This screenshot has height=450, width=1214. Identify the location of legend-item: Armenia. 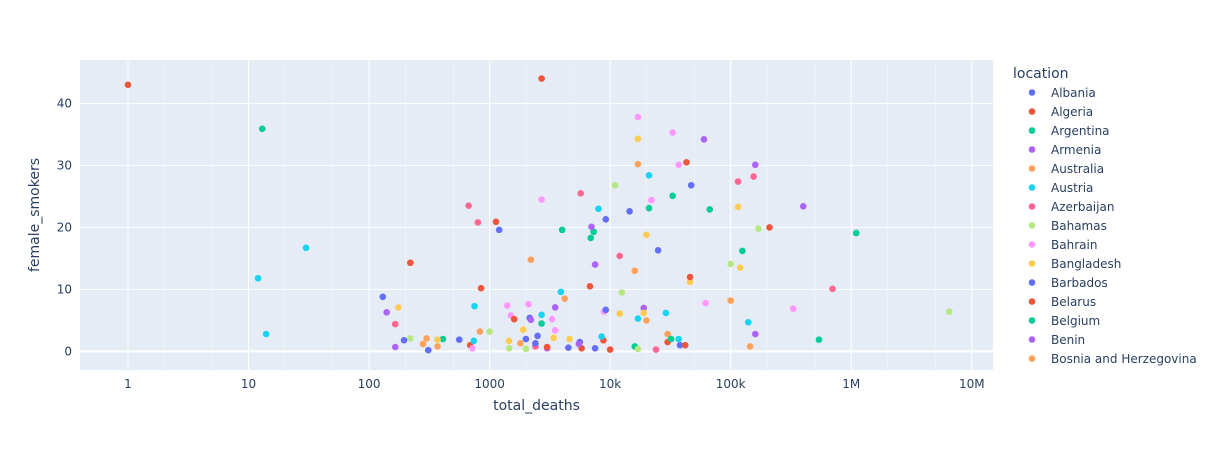
(1076, 150).